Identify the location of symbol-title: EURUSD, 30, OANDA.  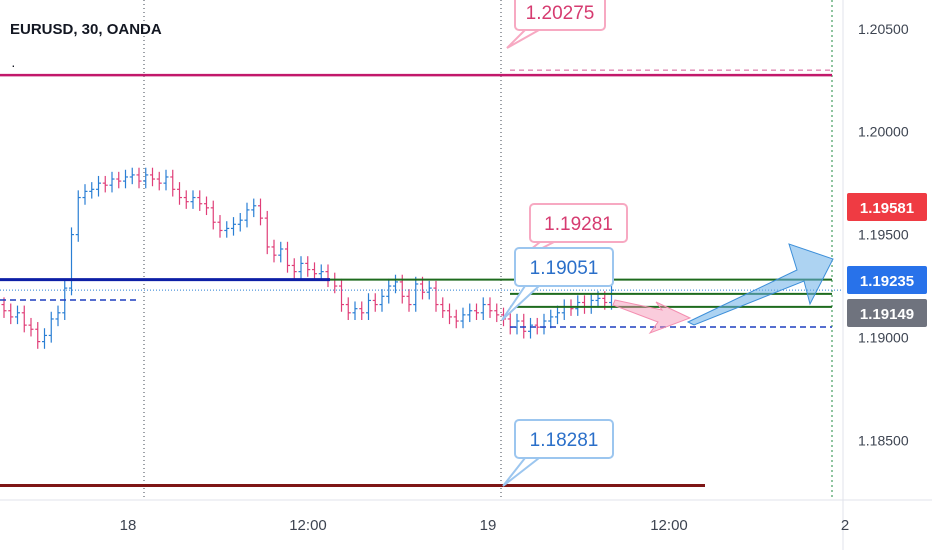
(86, 29).